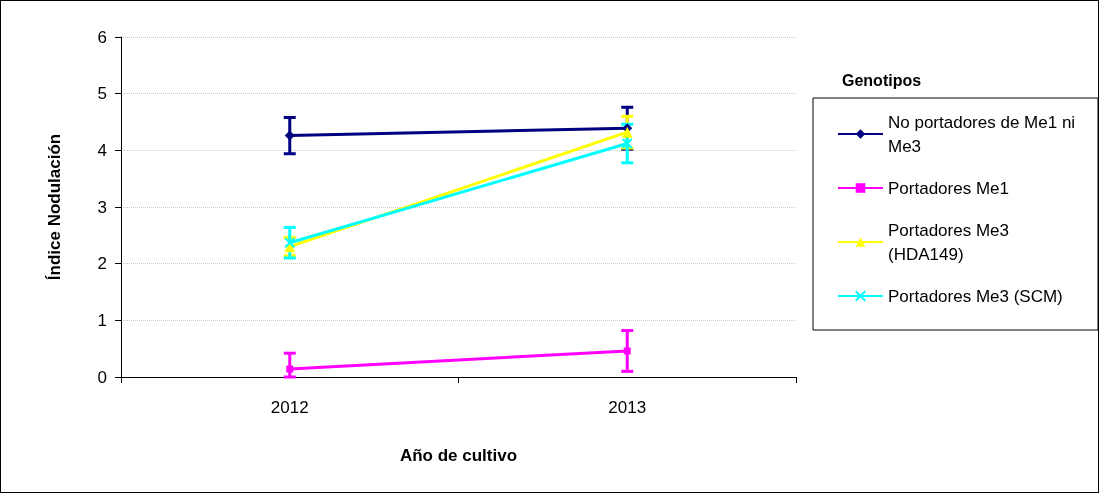 This screenshot has height=493, width=1099. Describe the element at coordinates (54, 207) in the screenshot. I see `y-axis-title: Índice Nodulación` at that location.